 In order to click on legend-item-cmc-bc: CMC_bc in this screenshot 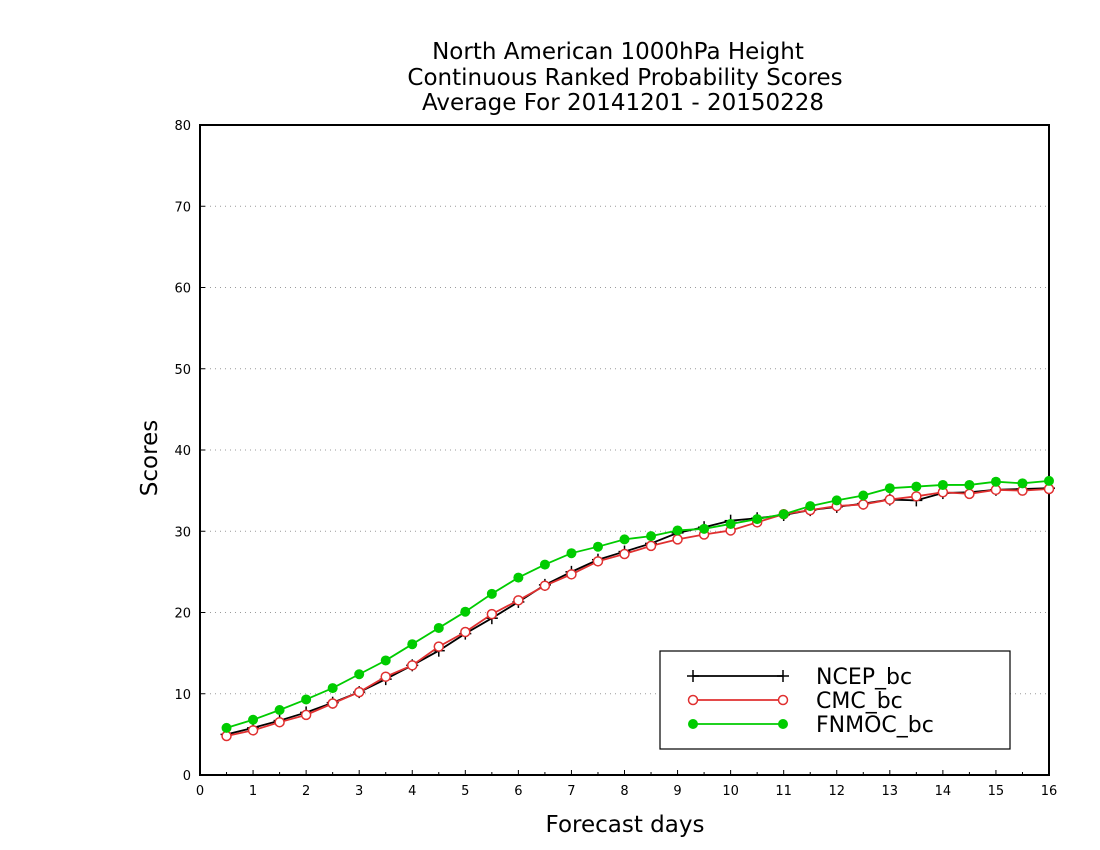, I will do `click(795, 701)`.